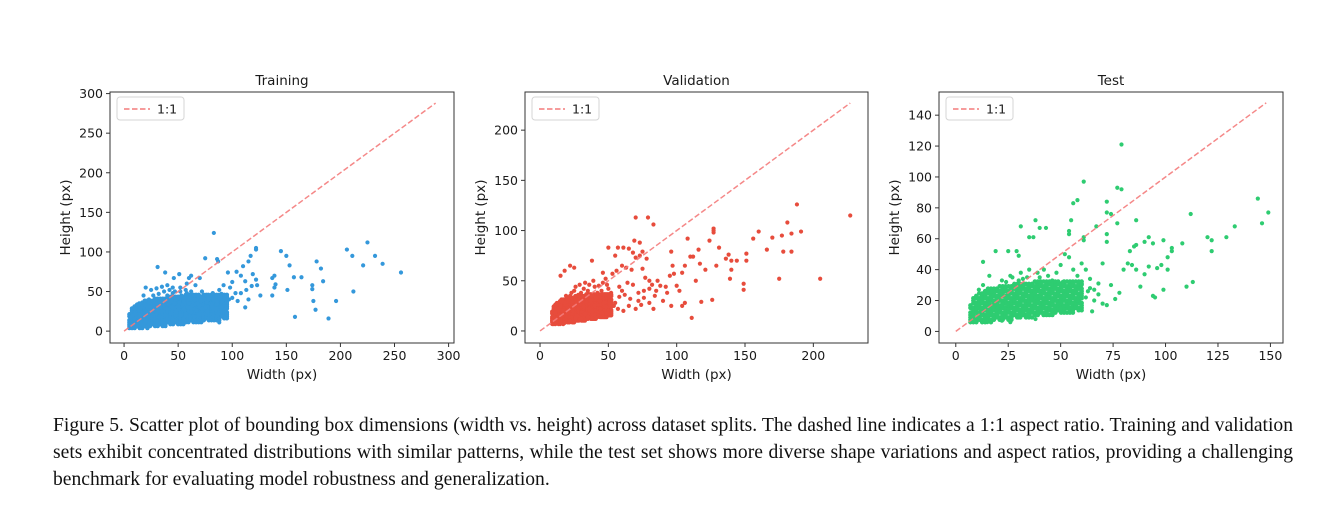  I want to click on chart-title: Training, so click(281, 81).